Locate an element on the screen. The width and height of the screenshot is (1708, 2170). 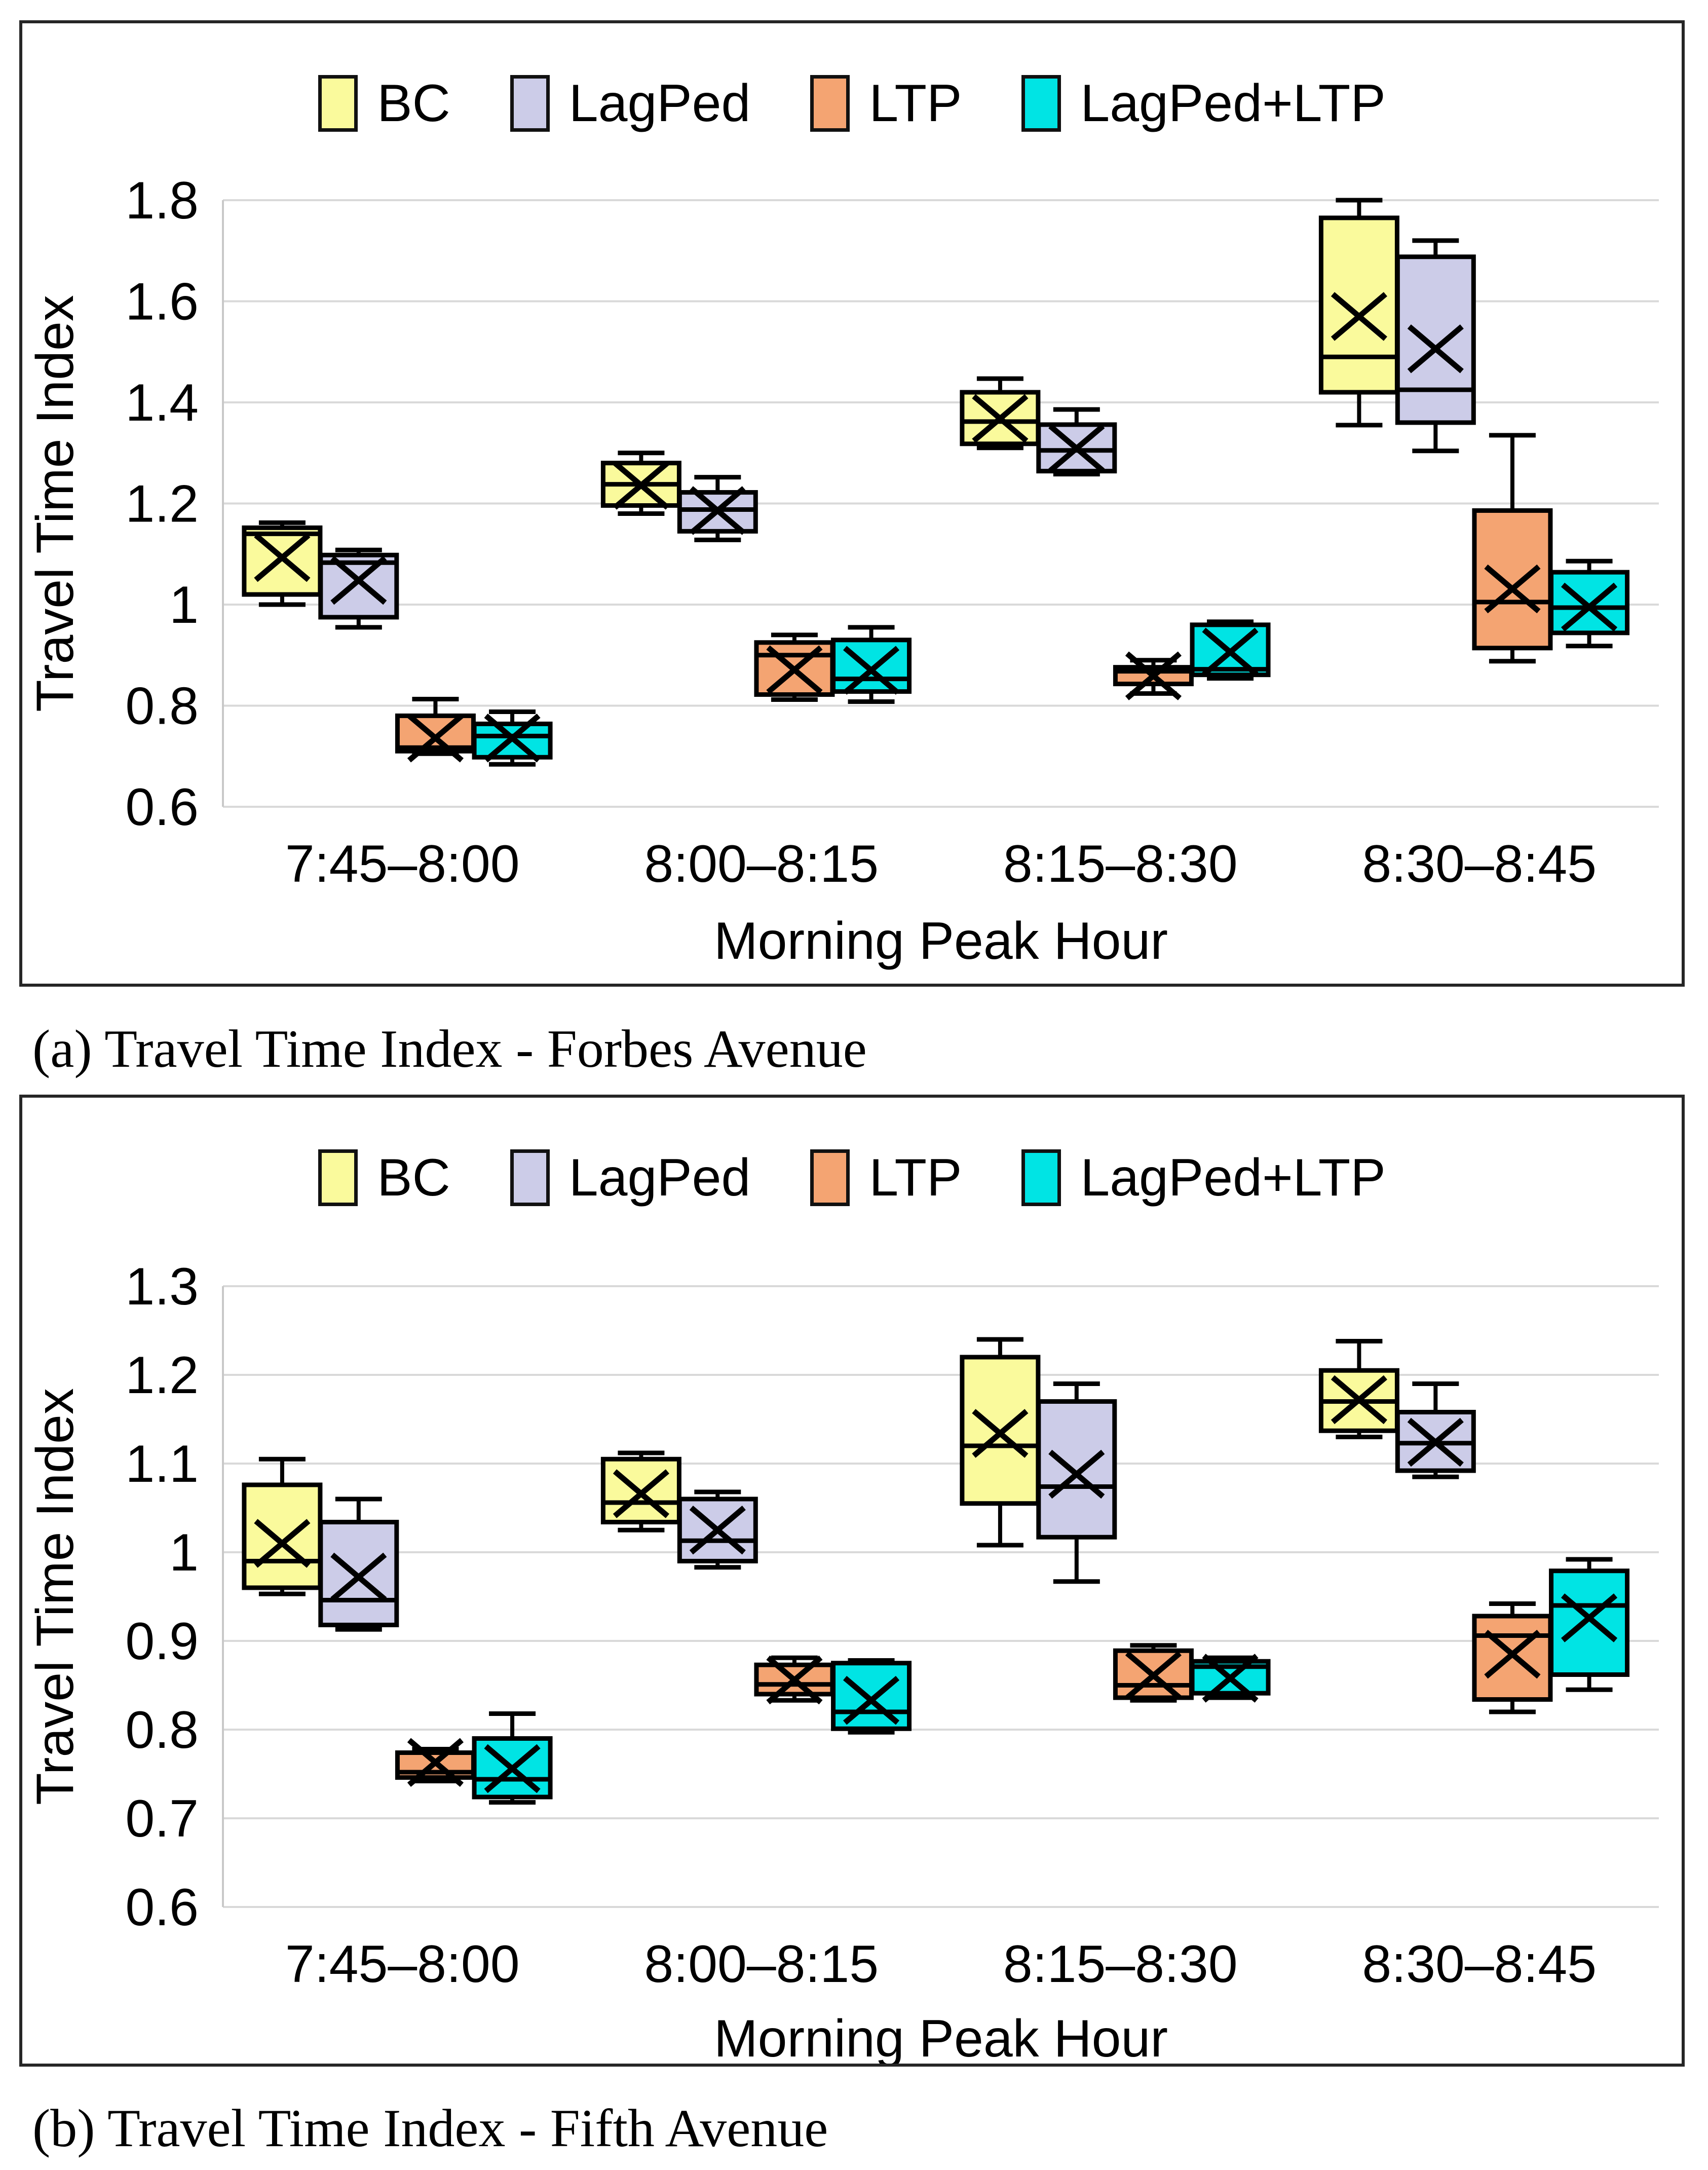
y-tick-label: 0.8 is located at coordinates (162, 1730).